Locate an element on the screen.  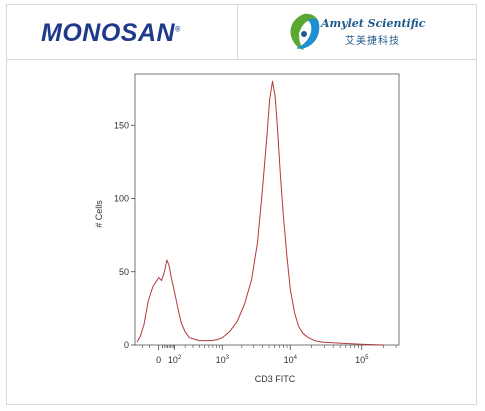
x-axis-label: CD3 FITC is located at coordinates (275, 379).